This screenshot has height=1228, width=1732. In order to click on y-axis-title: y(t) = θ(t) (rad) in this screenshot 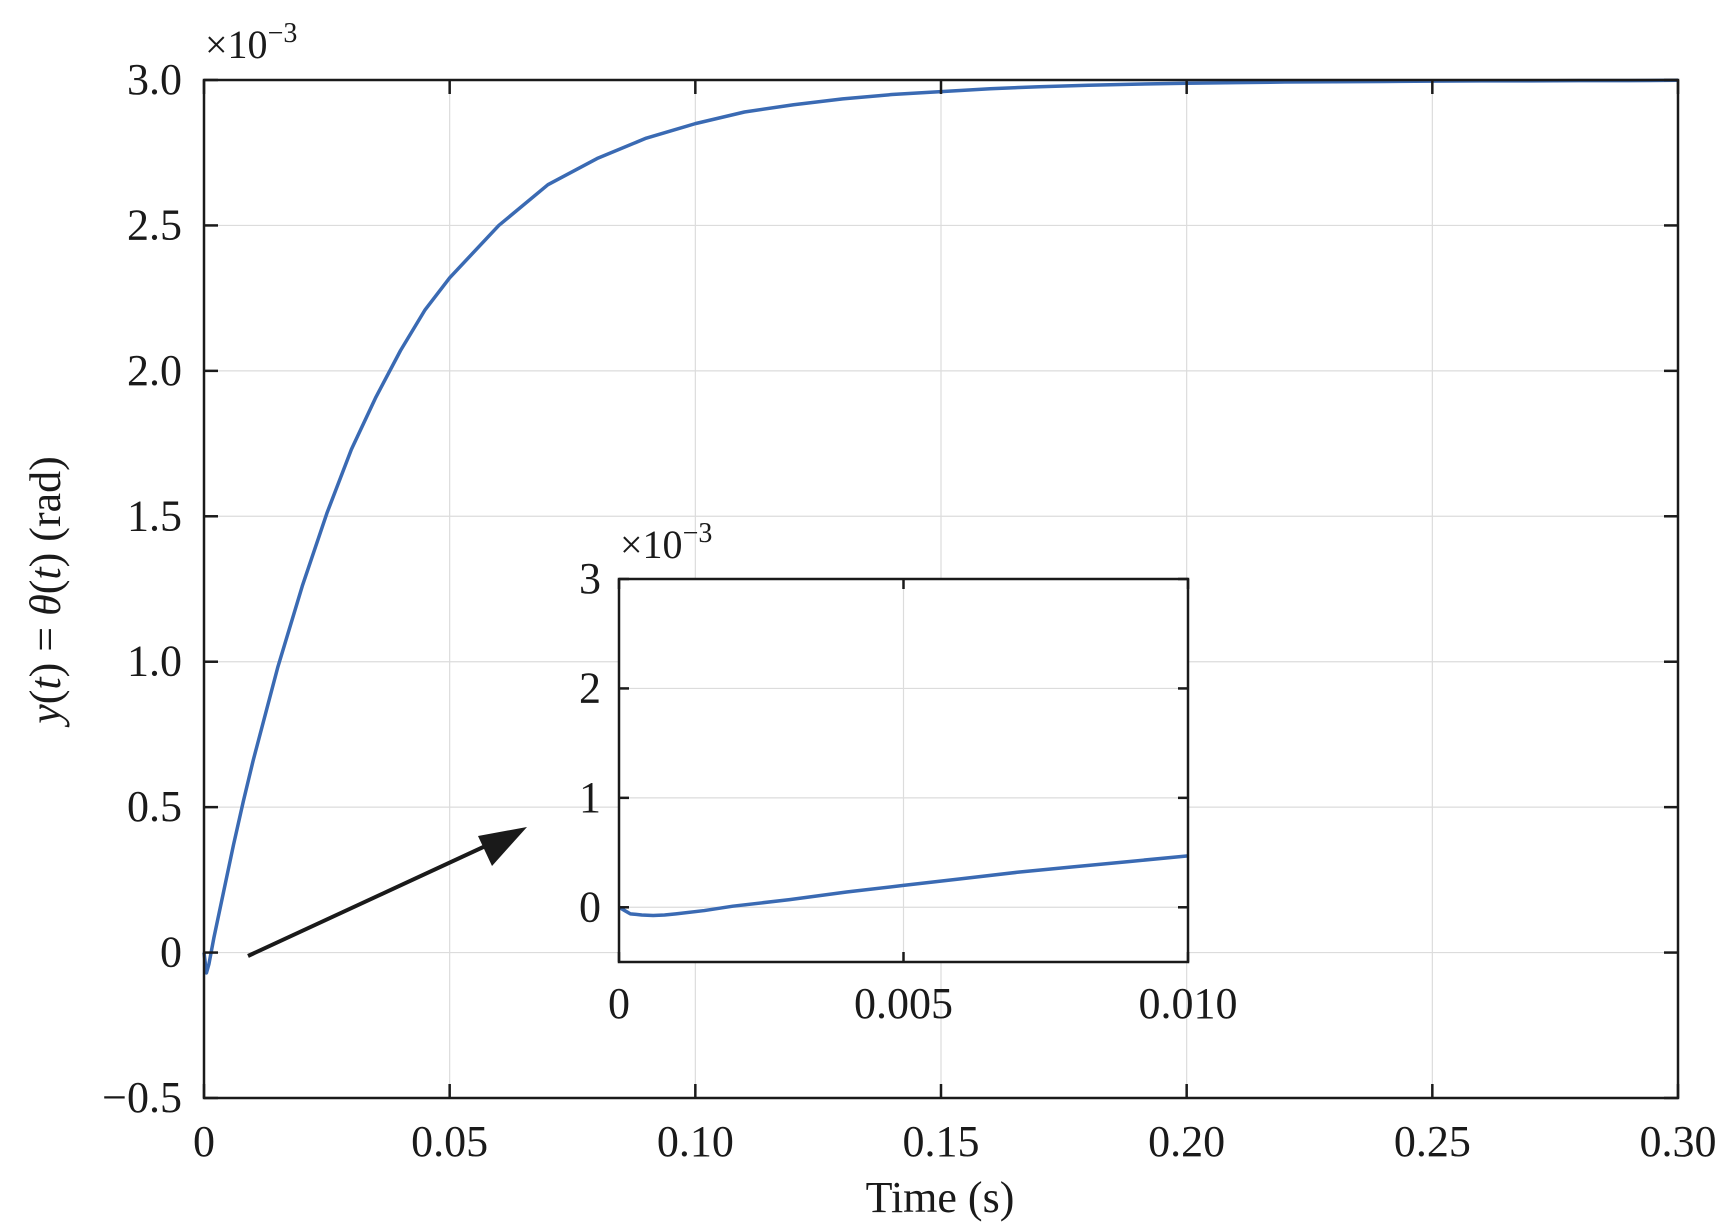, I will do `click(45, 592)`.